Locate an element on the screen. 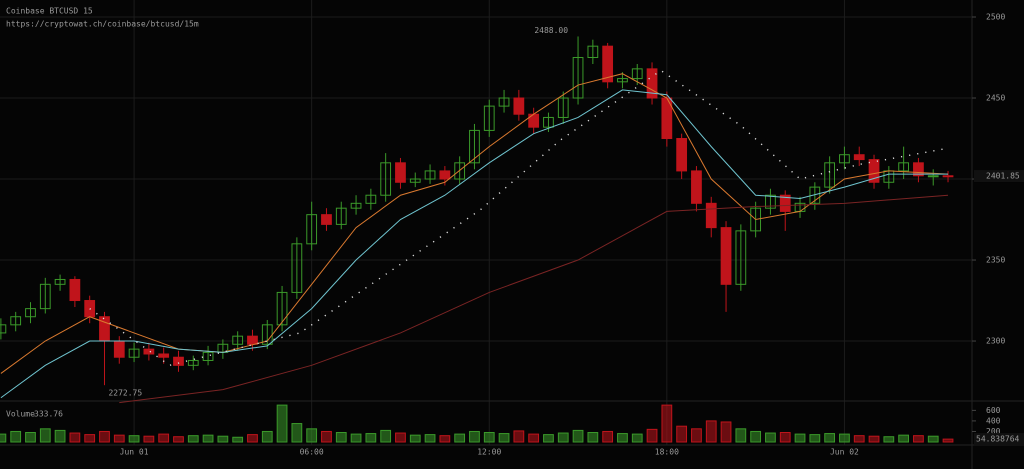  volume-current: 333.76 is located at coordinates (48, 414).